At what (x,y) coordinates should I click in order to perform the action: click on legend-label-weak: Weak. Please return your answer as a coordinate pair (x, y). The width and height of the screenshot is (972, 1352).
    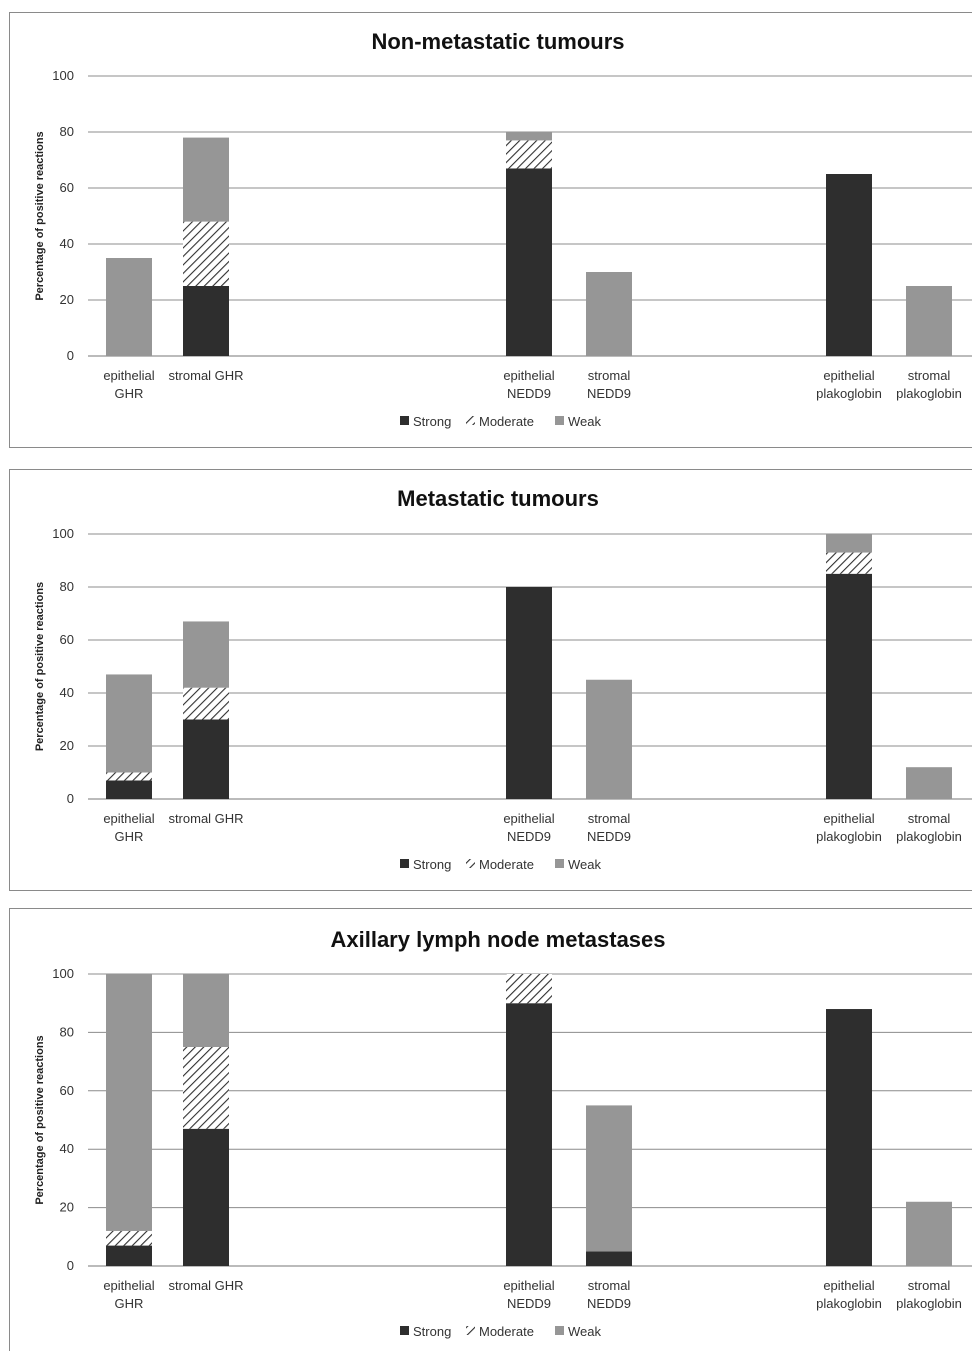
    Looking at the image, I should click on (584, 421).